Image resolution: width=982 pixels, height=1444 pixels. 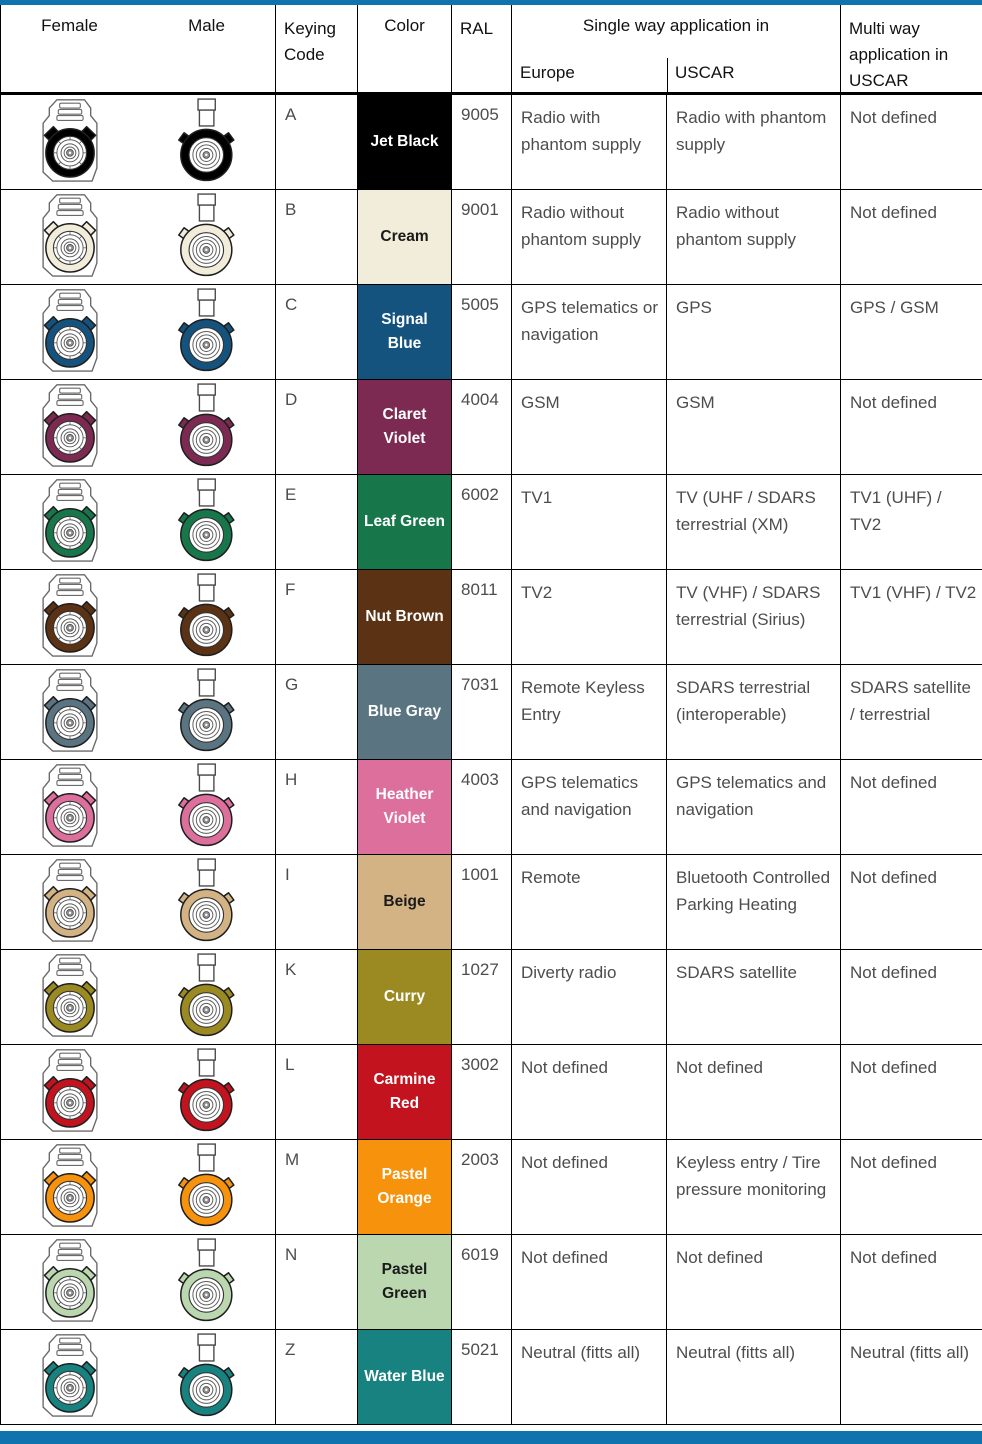 What do you see at coordinates (676, 48) in the screenshot?
I see `header-single-way-group: Single way application in Europe USCAR` at bounding box center [676, 48].